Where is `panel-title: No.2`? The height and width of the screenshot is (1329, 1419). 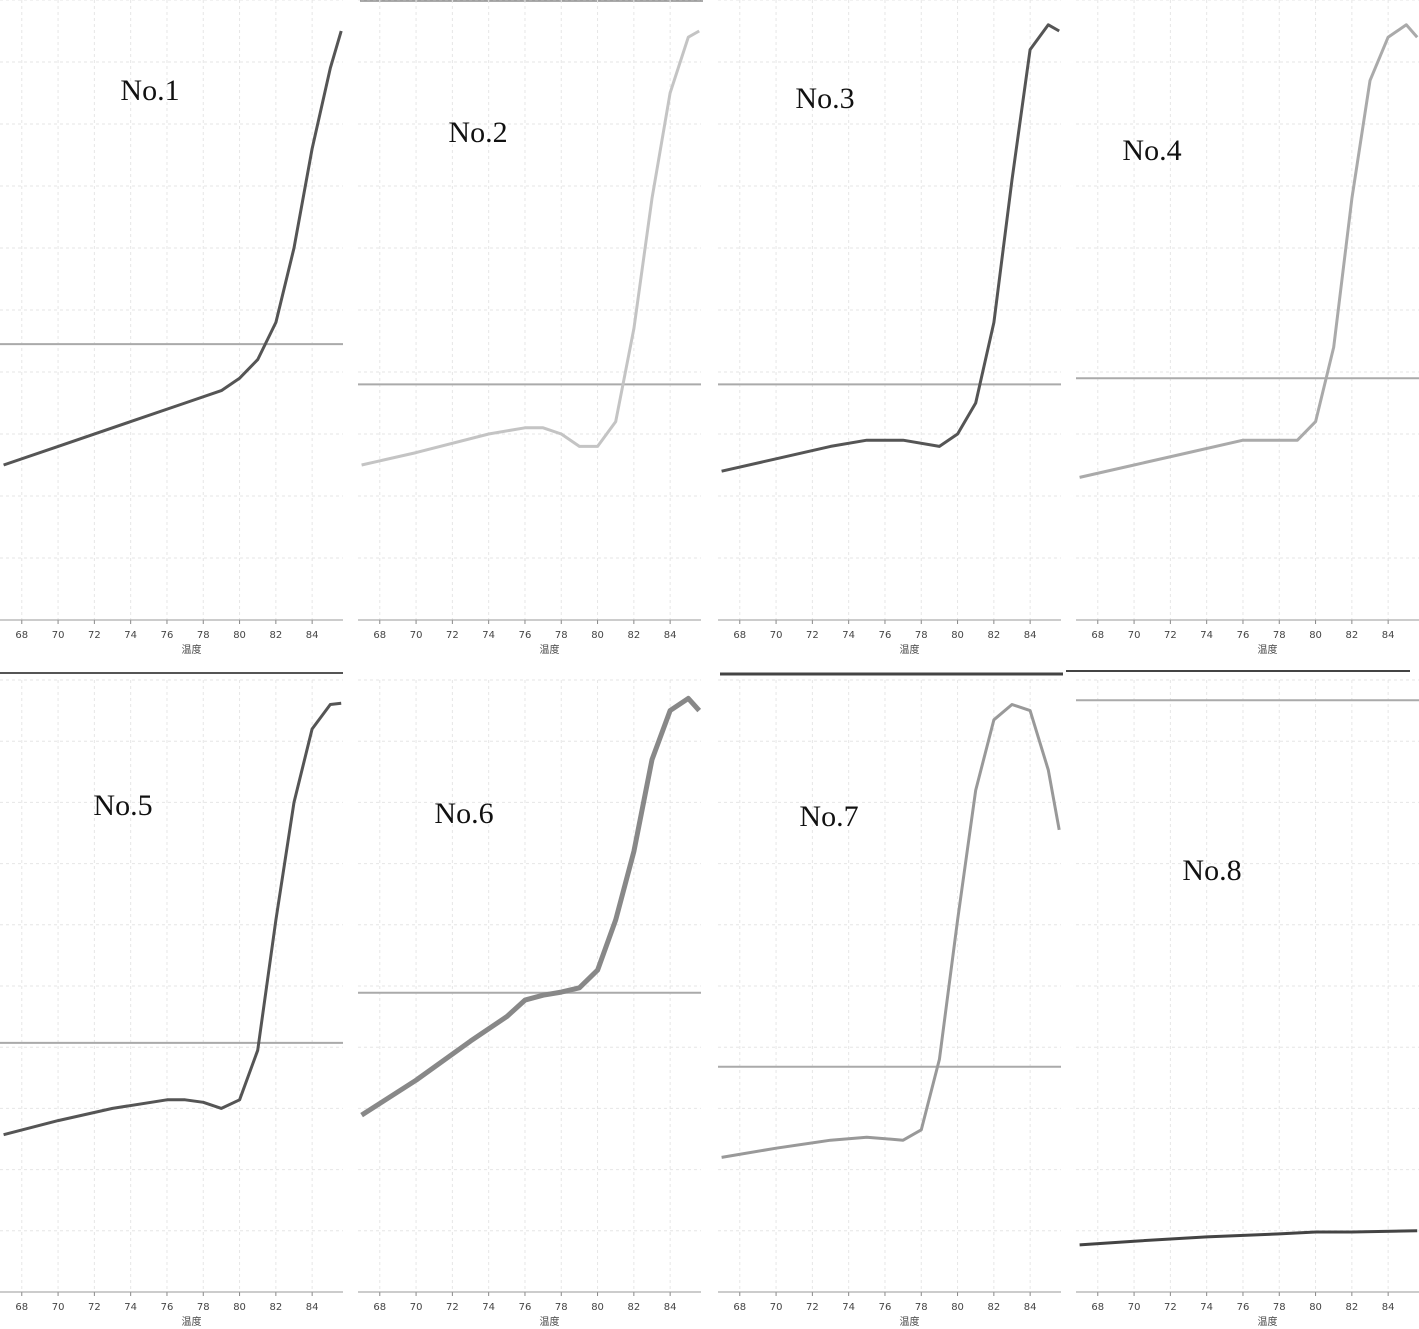 panel-title: No.2 is located at coordinates (477, 132).